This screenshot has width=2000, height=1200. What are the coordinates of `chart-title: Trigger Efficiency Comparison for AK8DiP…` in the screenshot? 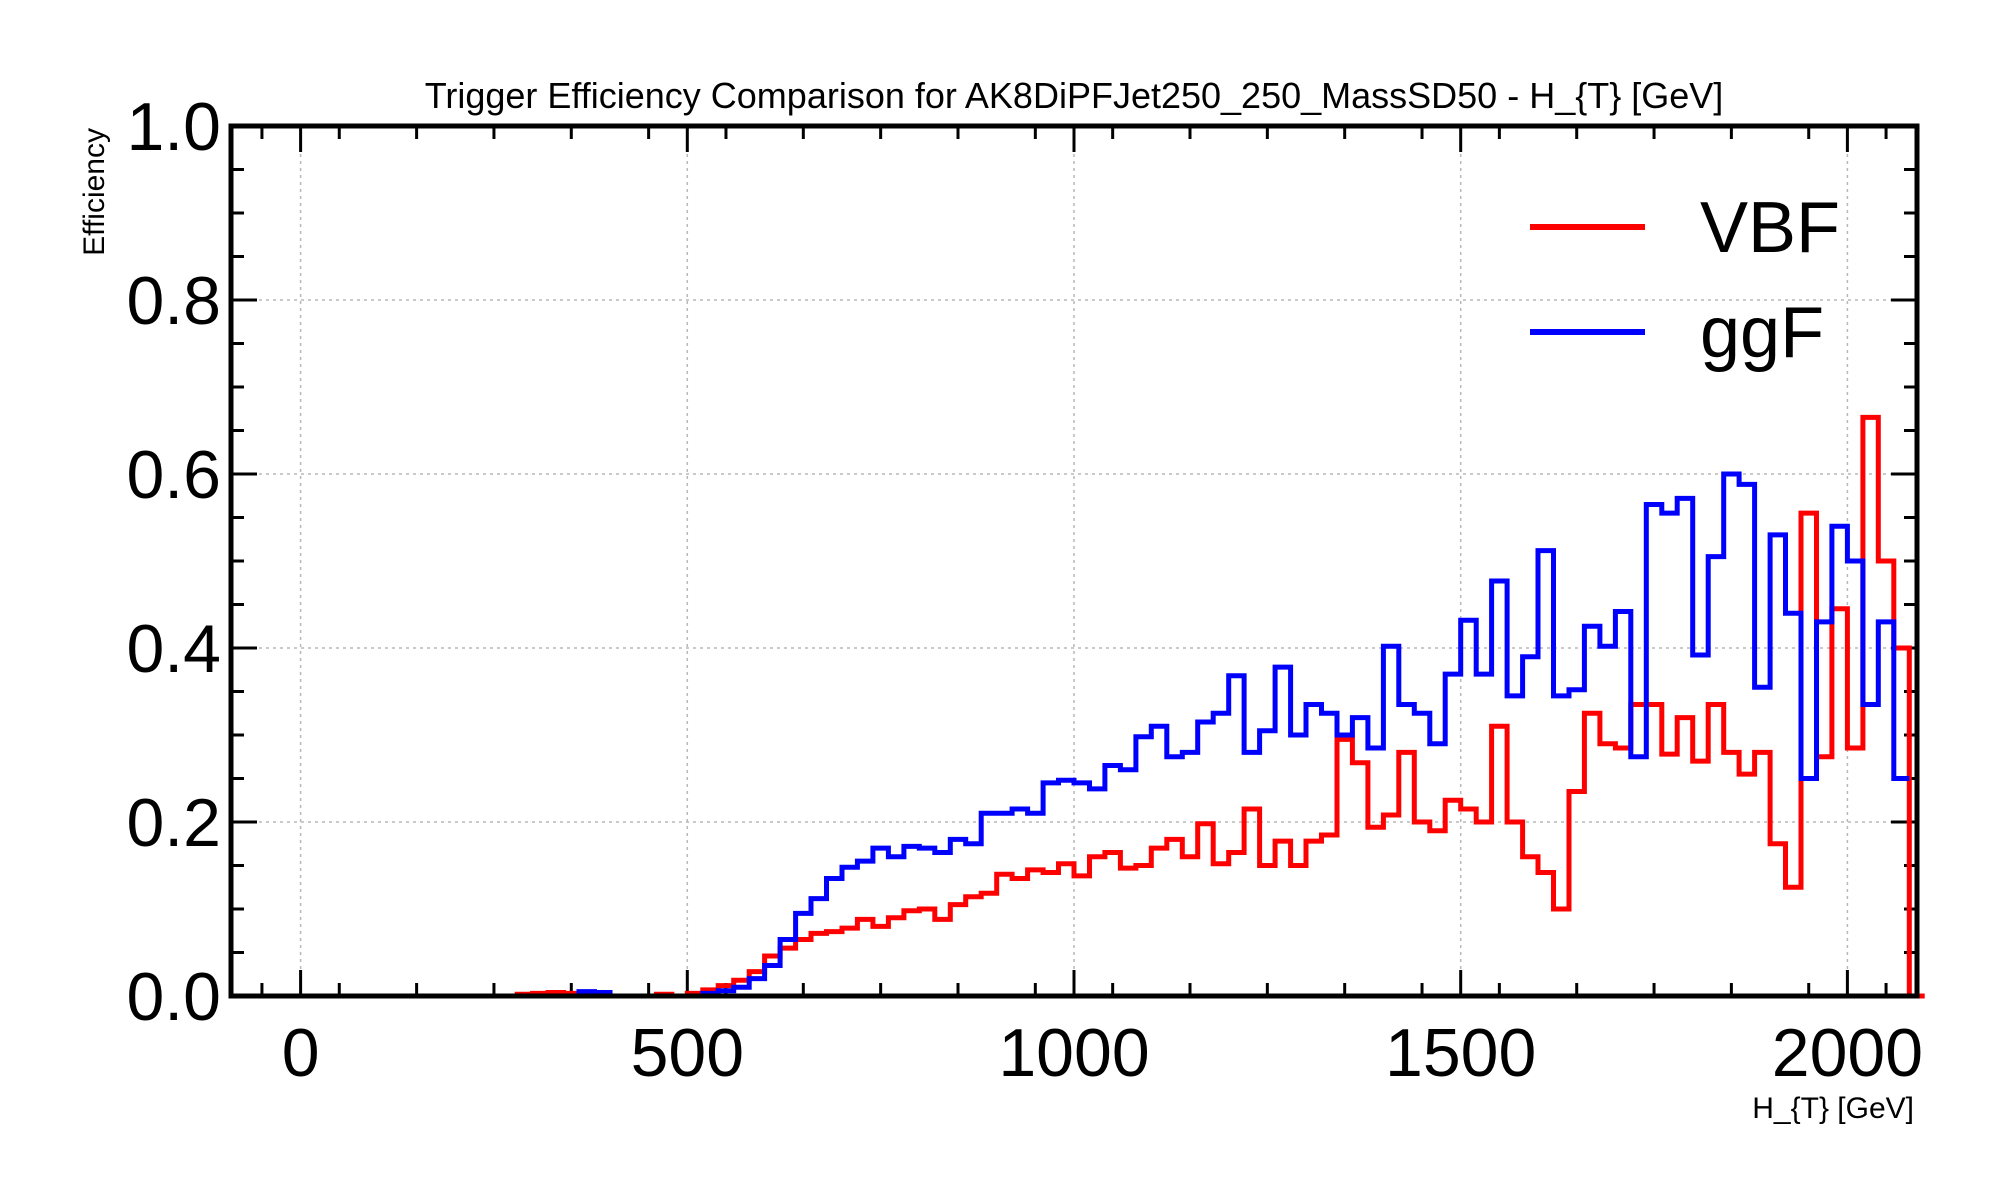 It's located at (1074, 95).